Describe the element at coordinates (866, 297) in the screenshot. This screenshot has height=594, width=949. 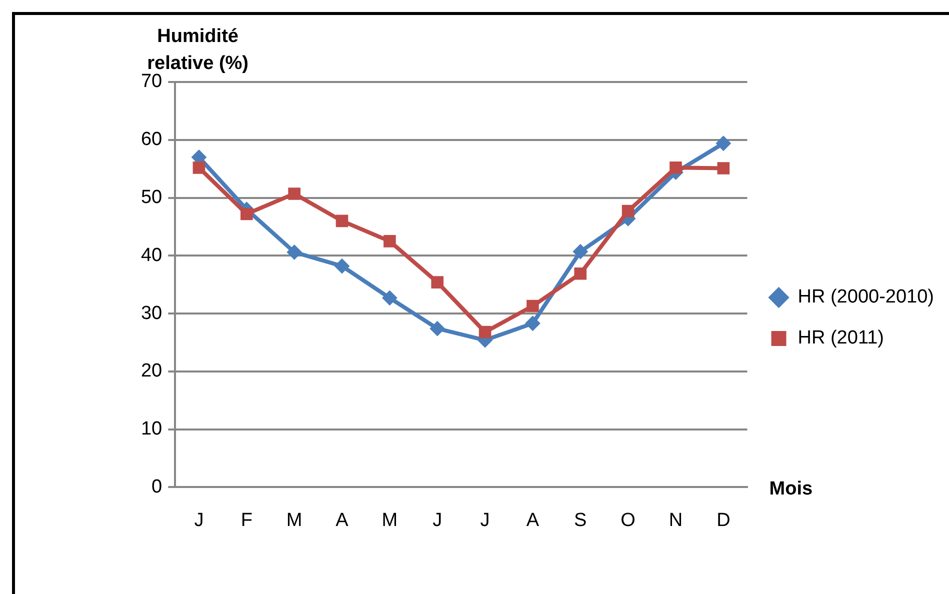
I see `legend-label: HR (2000-2010)` at that location.